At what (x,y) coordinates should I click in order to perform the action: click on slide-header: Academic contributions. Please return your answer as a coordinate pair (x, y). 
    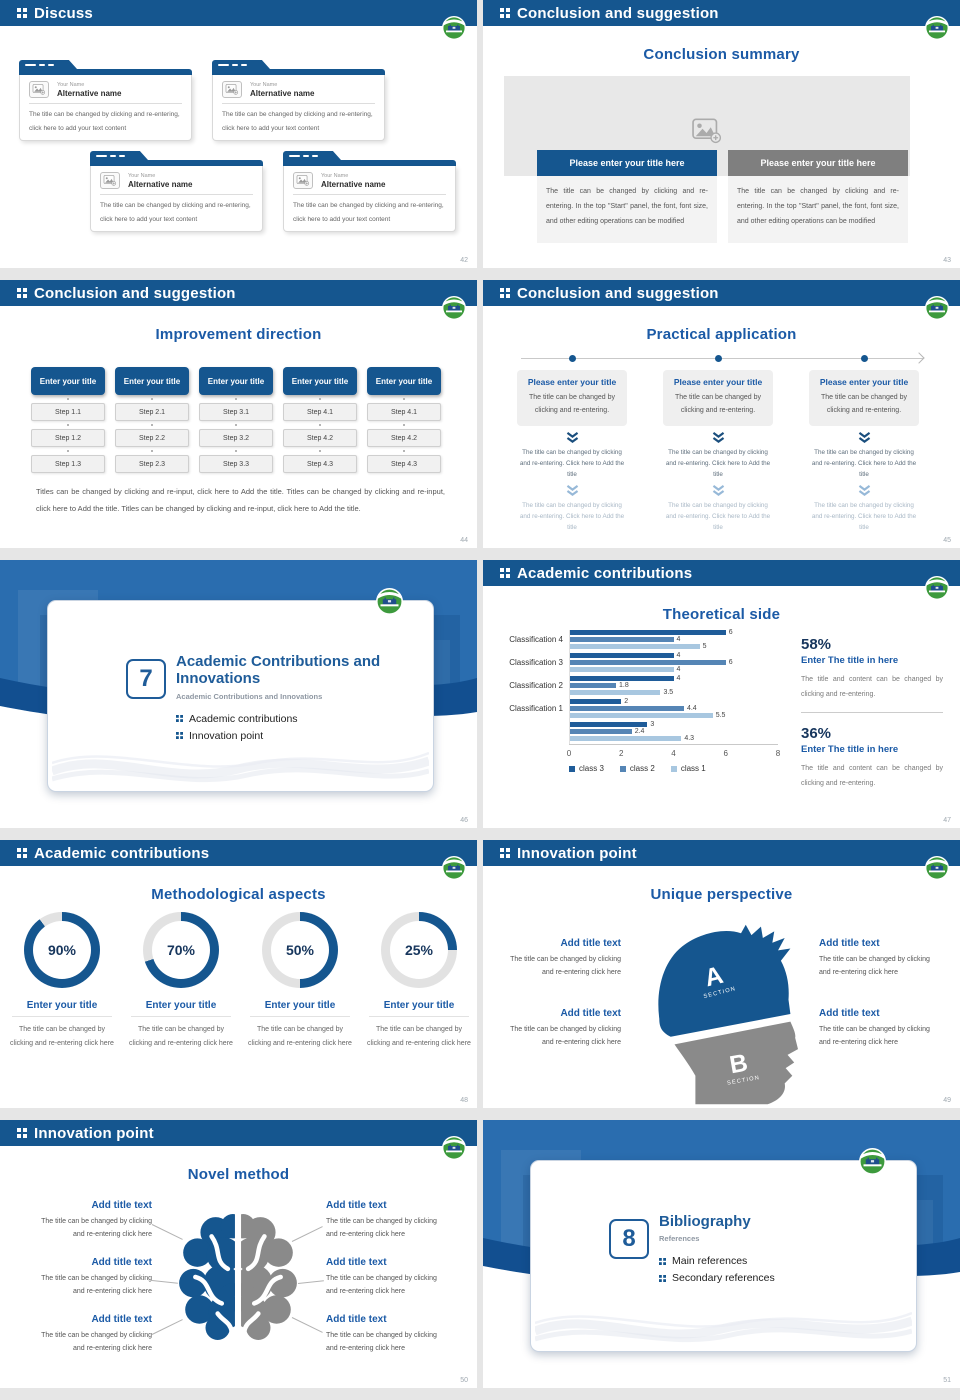
    Looking at the image, I should click on (721, 574).